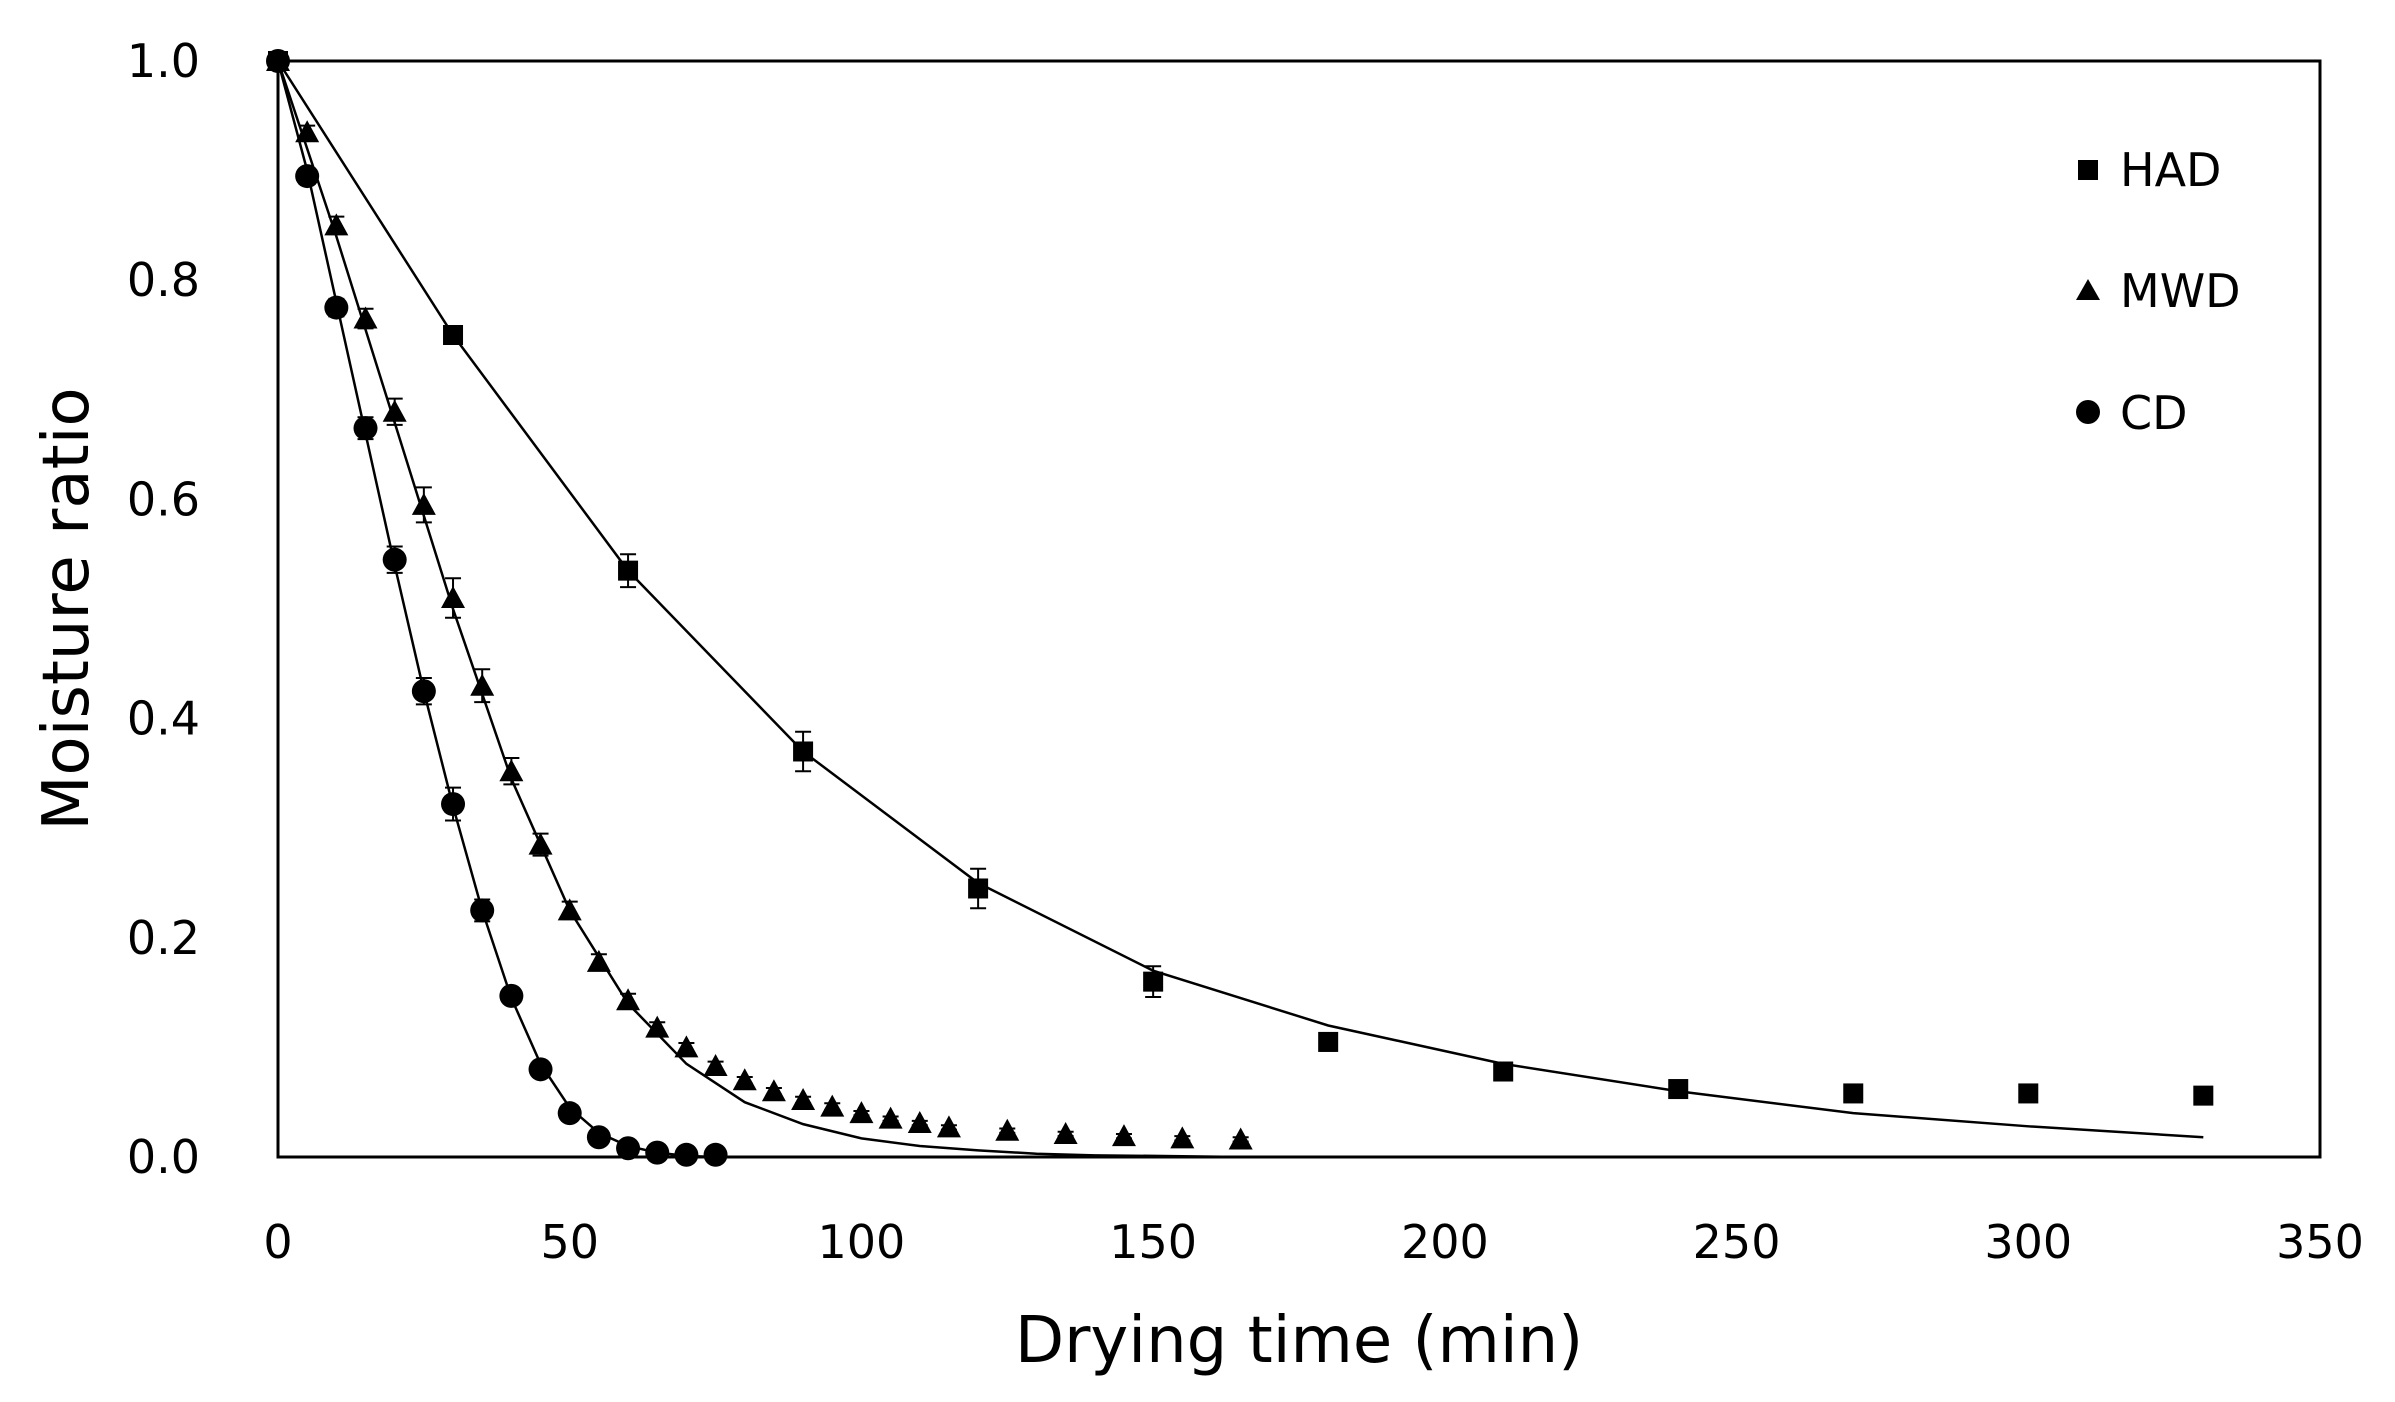  What do you see at coordinates (1313, 1242) in the screenshot?
I see `x-axis-ticks: 0 50 100 150 200 250 300 350` at bounding box center [1313, 1242].